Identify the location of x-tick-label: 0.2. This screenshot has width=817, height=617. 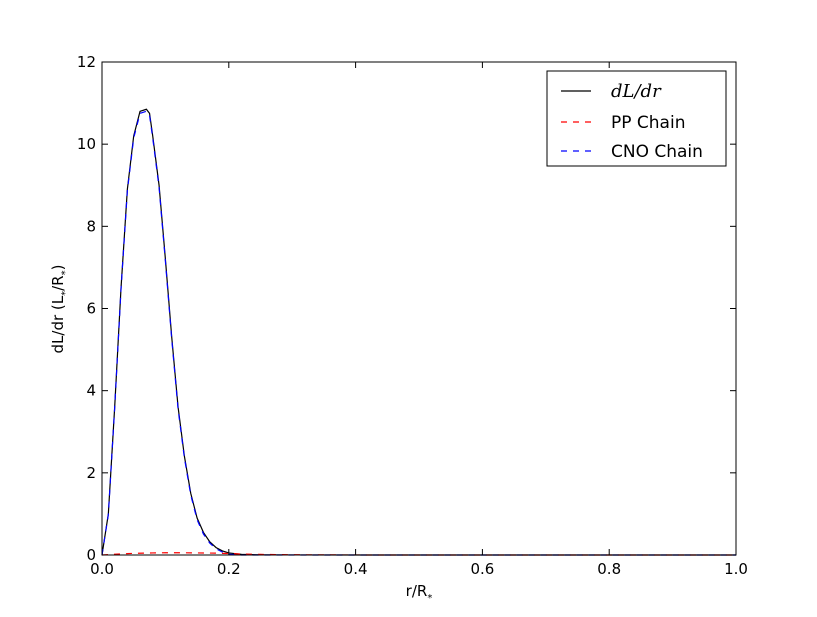
(229, 569).